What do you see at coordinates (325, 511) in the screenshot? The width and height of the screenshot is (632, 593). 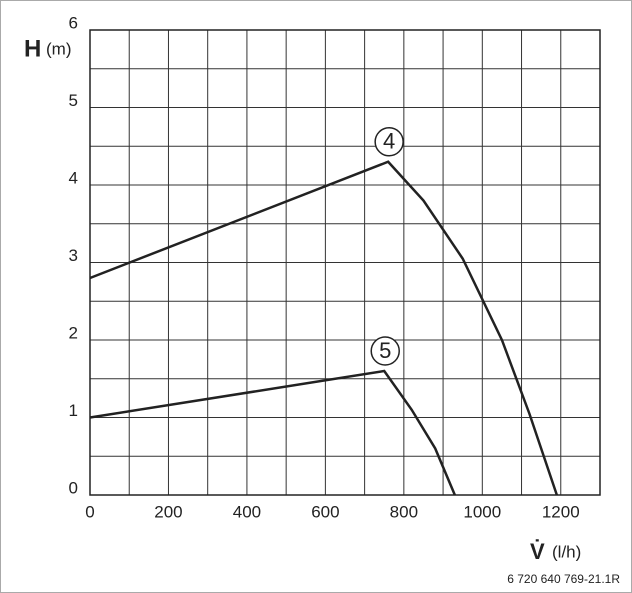 I see `x-tick-label: 600` at bounding box center [325, 511].